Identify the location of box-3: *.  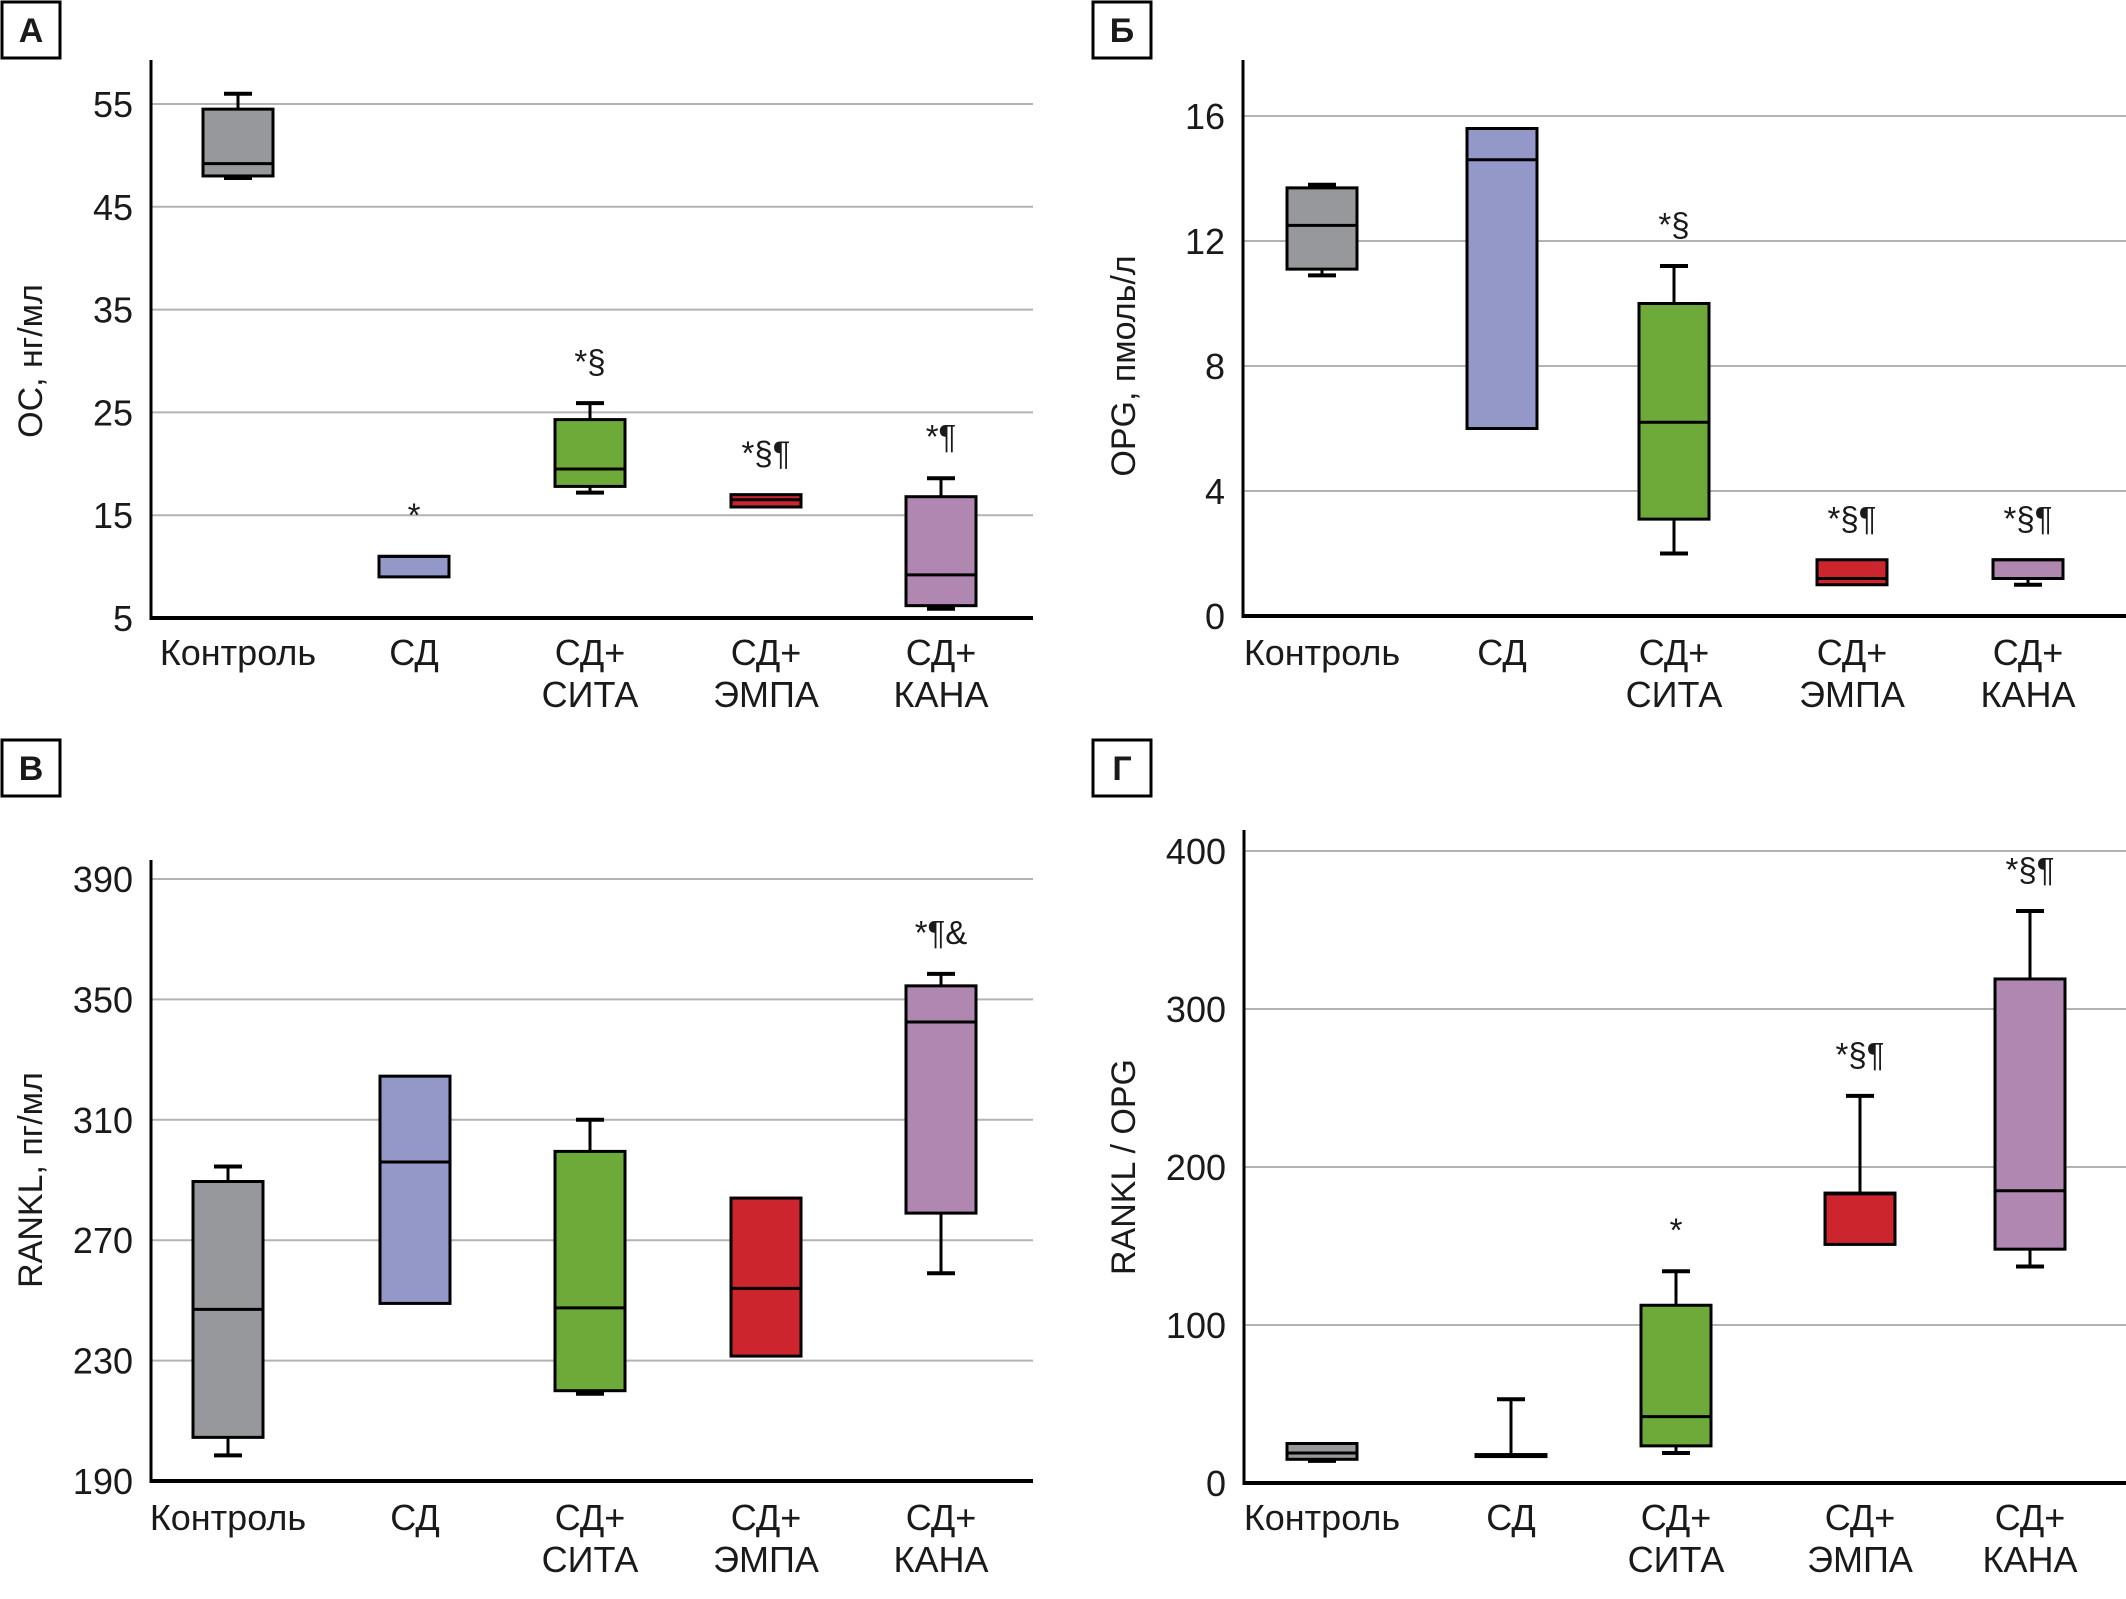
(1676, 1333).